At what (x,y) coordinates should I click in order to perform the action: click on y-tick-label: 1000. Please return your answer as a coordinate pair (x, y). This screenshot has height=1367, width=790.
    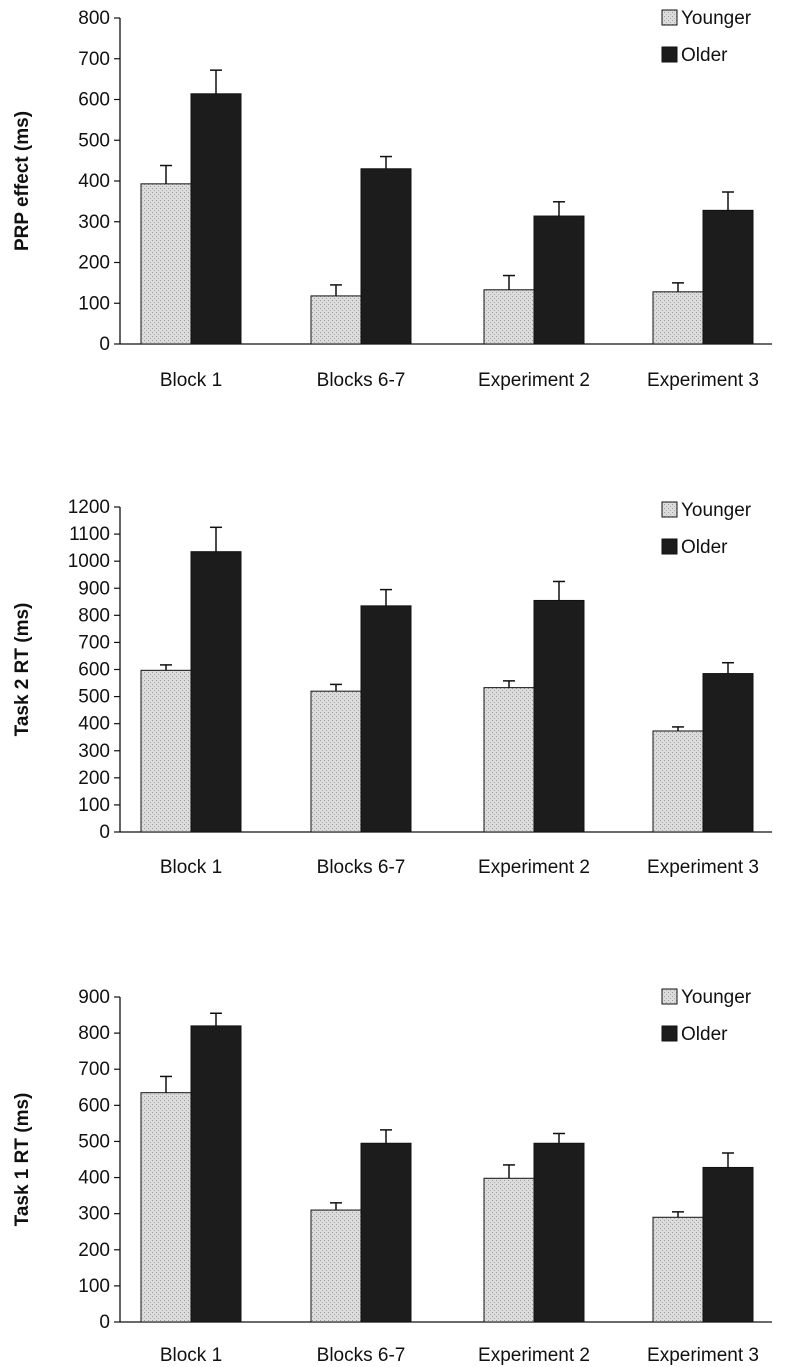
    Looking at the image, I should click on (89, 561).